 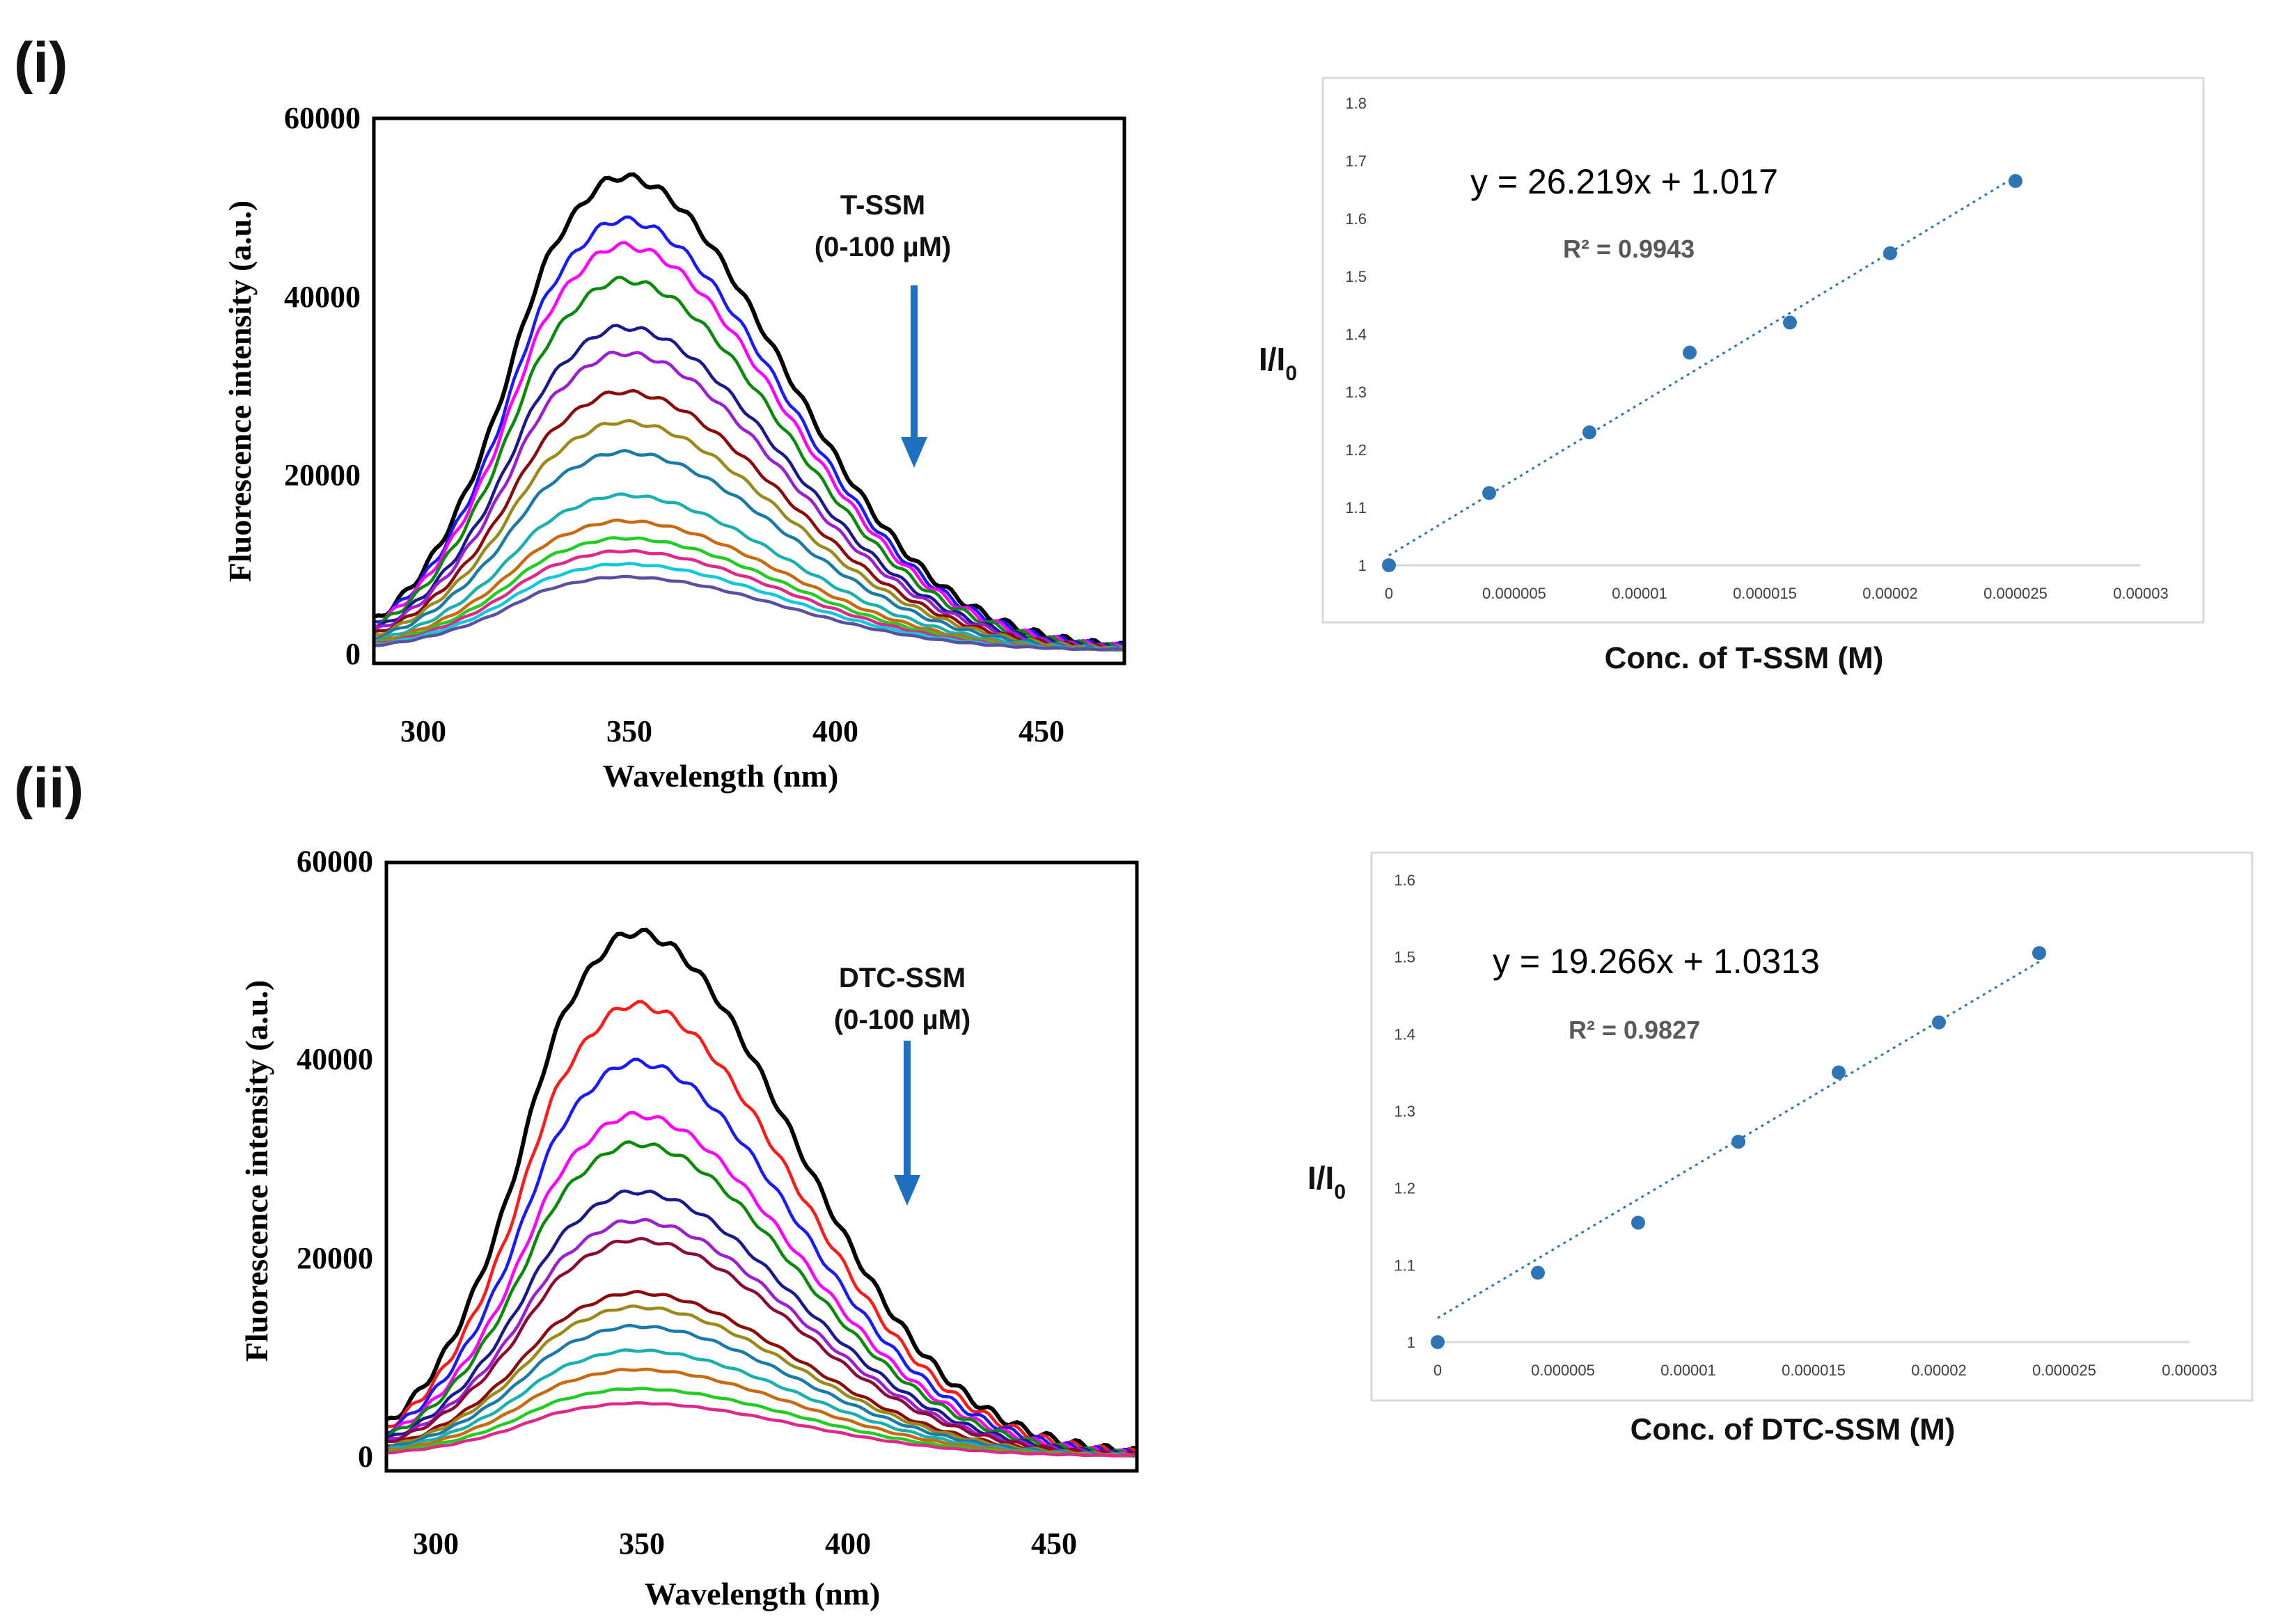 What do you see at coordinates (721, 776) in the screenshot?
I see `spectrum-1-x-axis-title: Wavelength (nm)` at bounding box center [721, 776].